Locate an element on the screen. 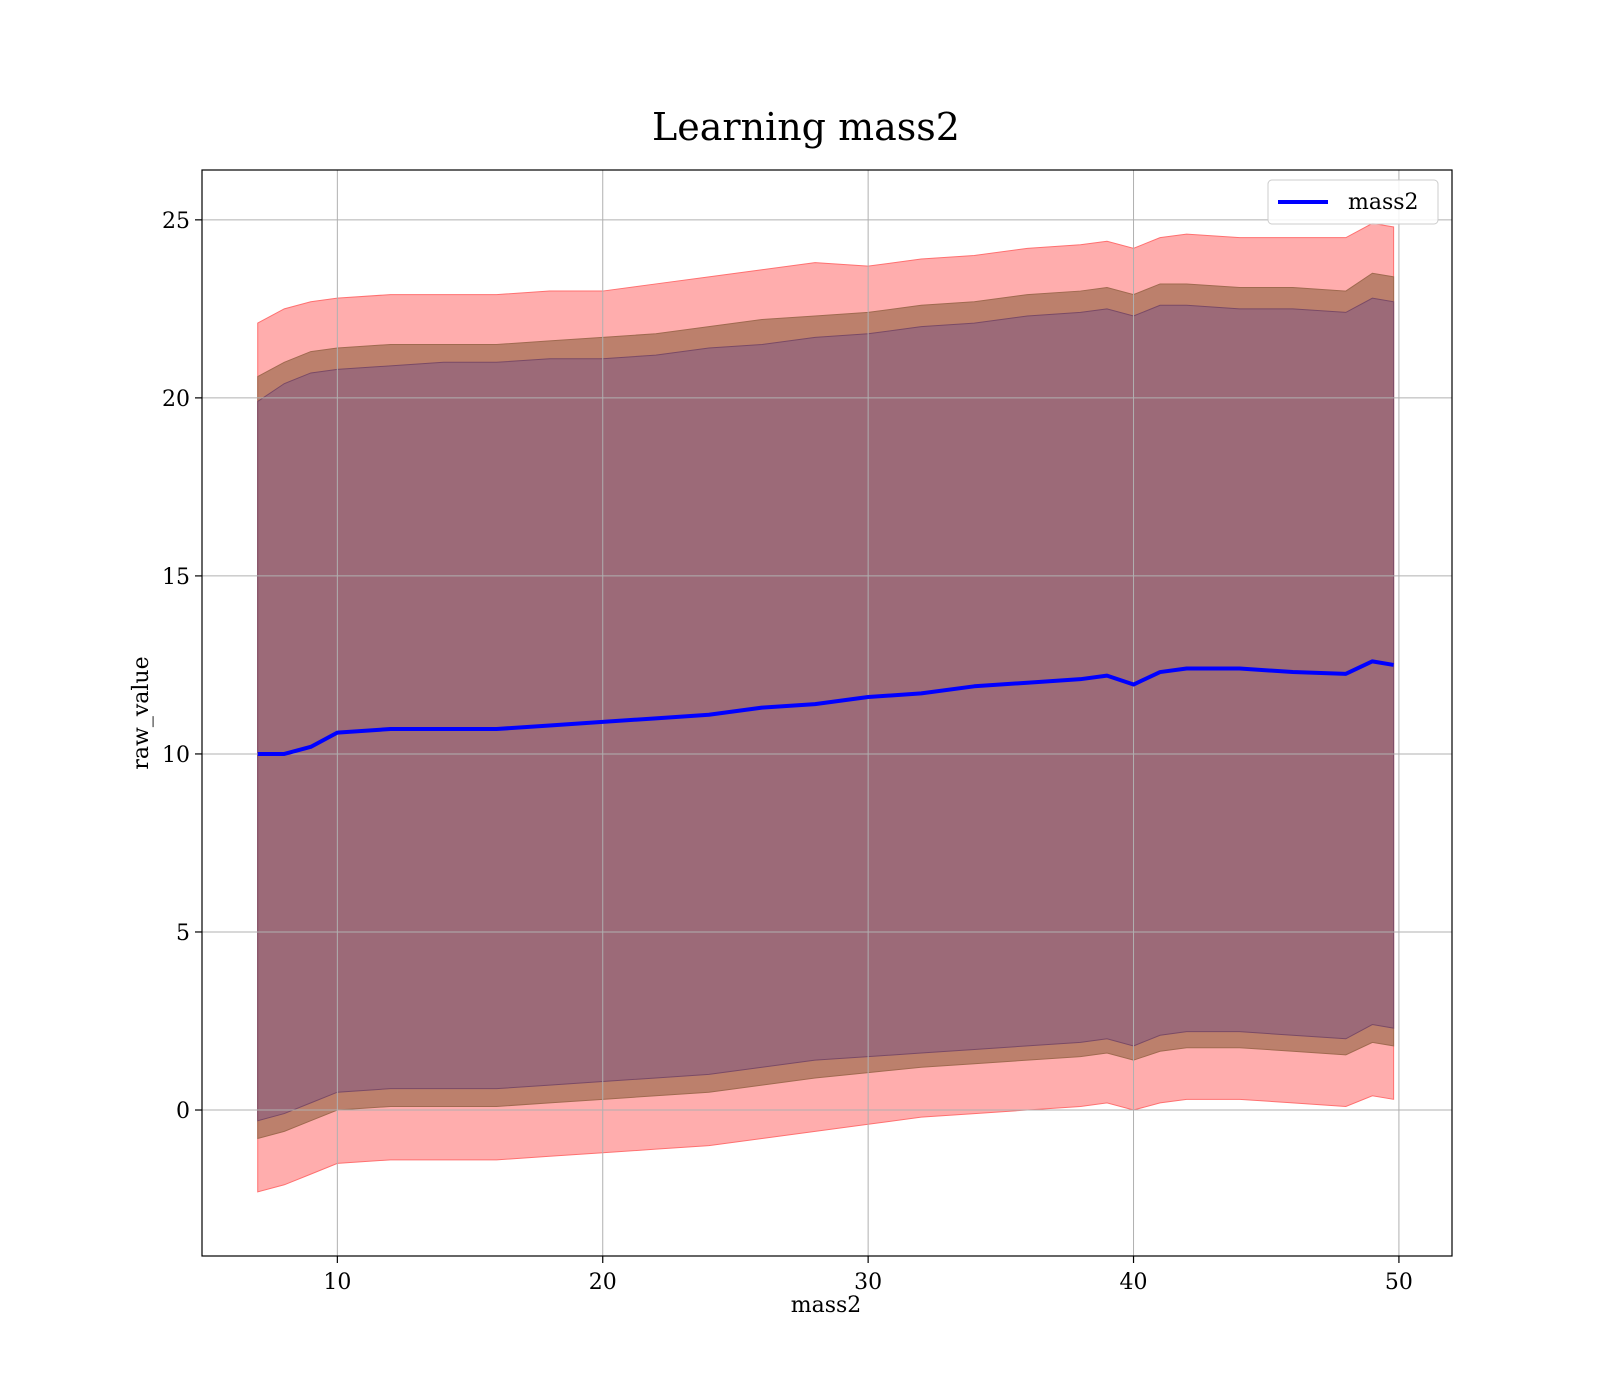  x-axis: 10 20 30 40 50 is located at coordinates (868, 1275).